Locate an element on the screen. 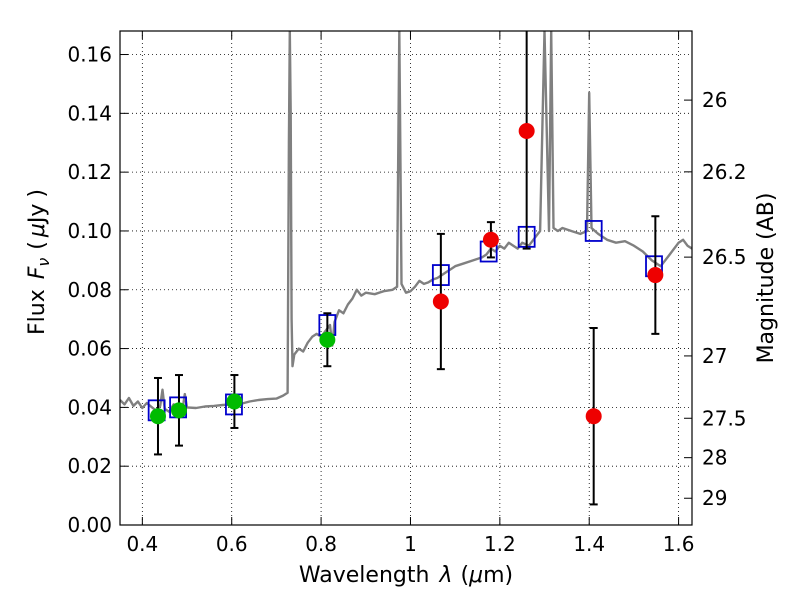  y-tick-label: 0.16 is located at coordinates (89, 55).